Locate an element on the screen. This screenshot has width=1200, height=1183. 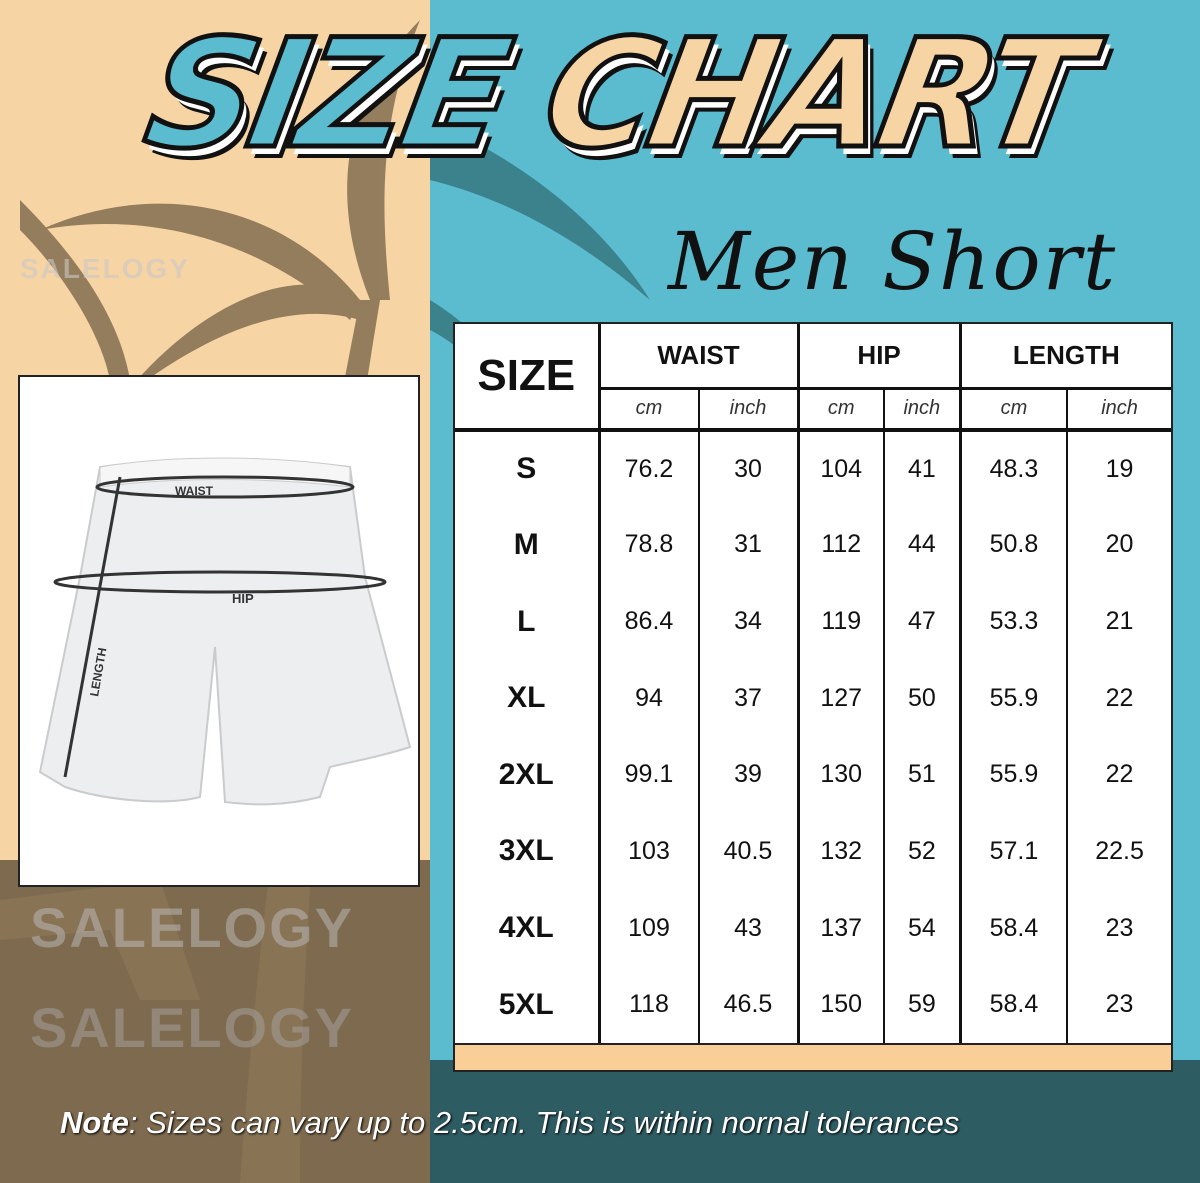
table-row: M 78.8 31 112 44 50.8 20 is located at coordinates (813, 545).